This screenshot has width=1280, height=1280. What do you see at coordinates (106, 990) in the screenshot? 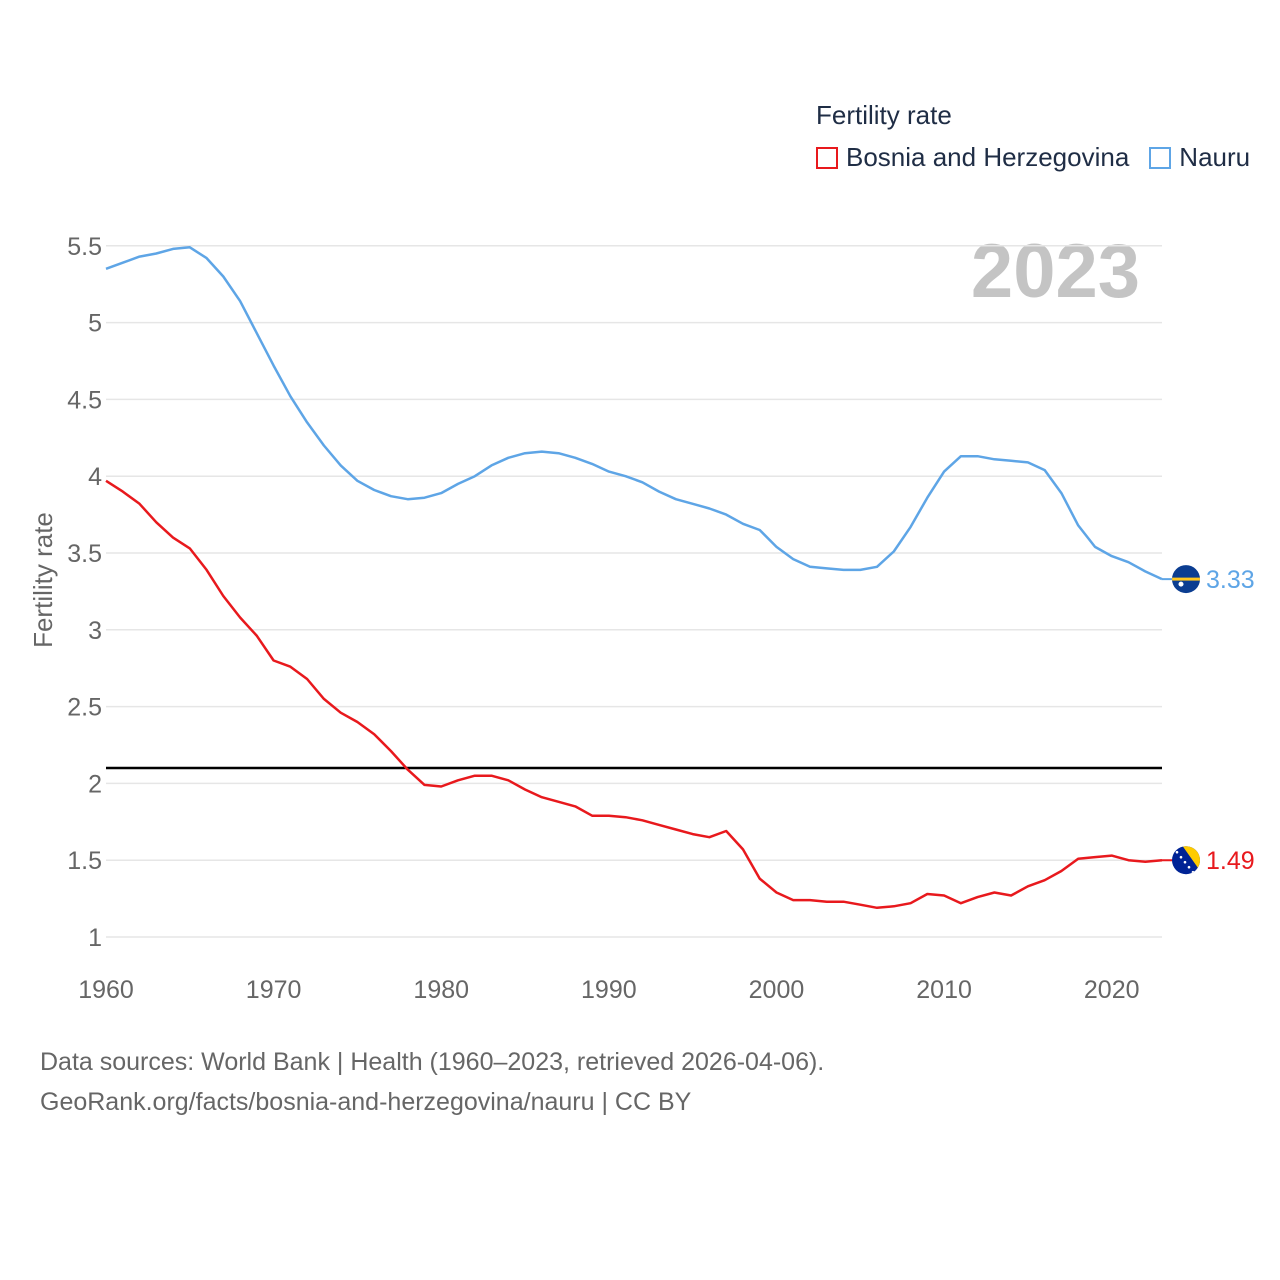
I see `x-tick-label: 1960` at bounding box center [106, 990].